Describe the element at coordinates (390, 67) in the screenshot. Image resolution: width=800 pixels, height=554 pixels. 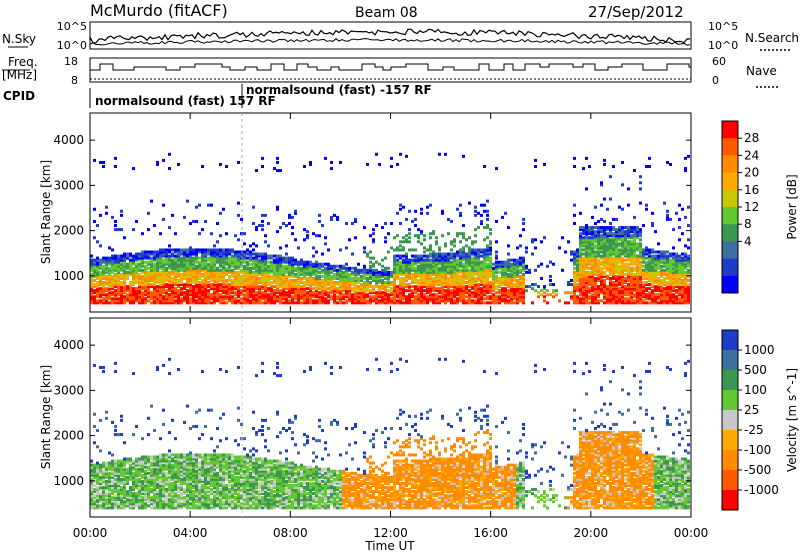
I see `frequency-trace` at that location.